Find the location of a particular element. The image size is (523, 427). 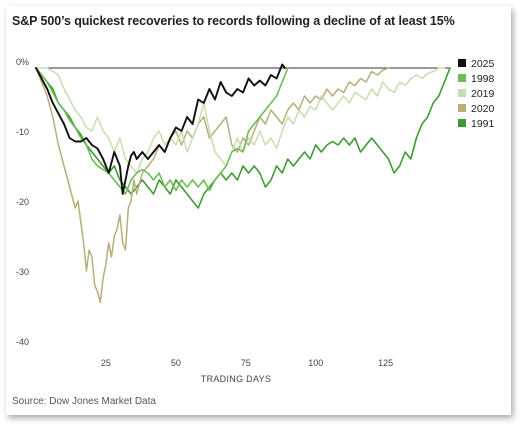

x-tick-label: 50 is located at coordinates (176, 363).